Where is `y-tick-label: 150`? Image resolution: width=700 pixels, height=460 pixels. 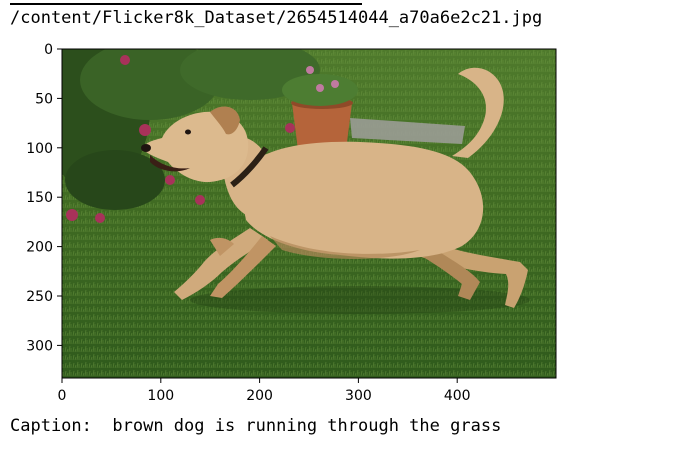
y-tick-label: 150 is located at coordinates (39, 198).